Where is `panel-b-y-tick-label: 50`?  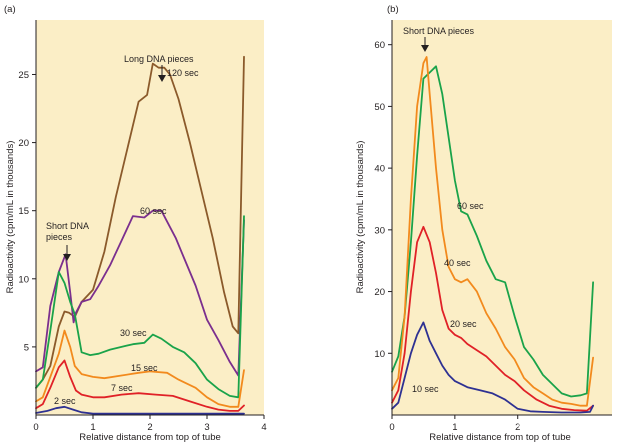
panel-b-y-tick-label: 50 is located at coordinates (379, 107).